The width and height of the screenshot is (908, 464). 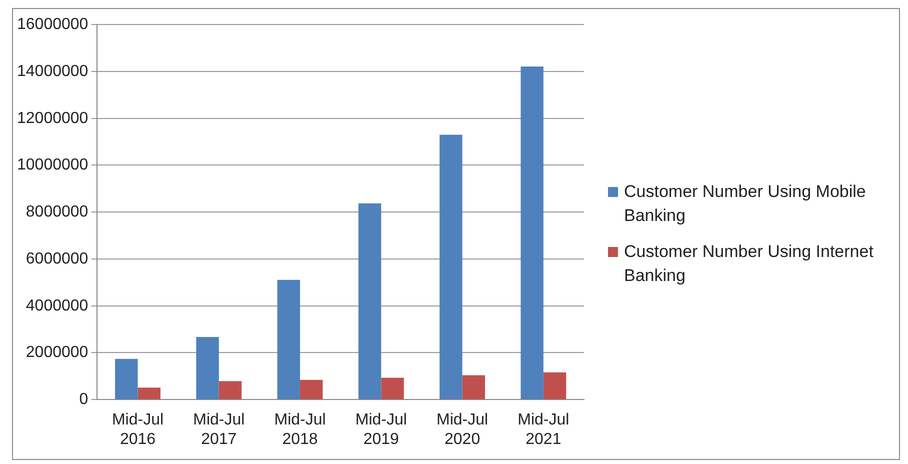 What do you see at coordinates (749, 264) in the screenshot?
I see `legend-label: Customer Number Using Internet Banking` at bounding box center [749, 264].